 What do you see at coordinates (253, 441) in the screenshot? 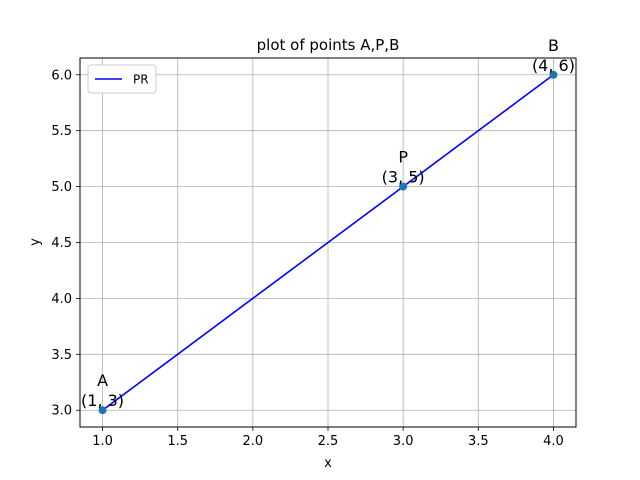
I see `x-tick-label: 2.0` at bounding box center [253, 441].